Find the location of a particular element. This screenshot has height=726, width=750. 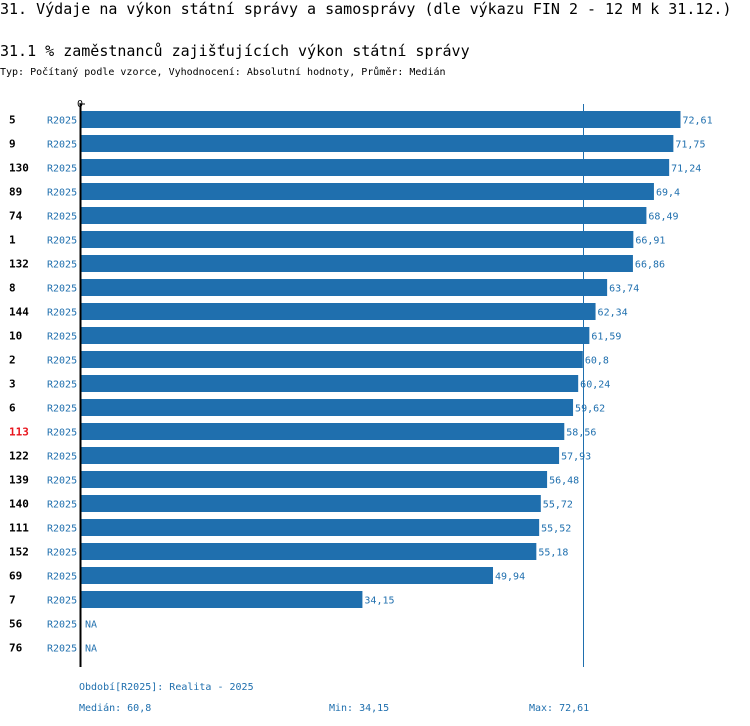

value-label: 60,24 is located at coordinates (595, 385).